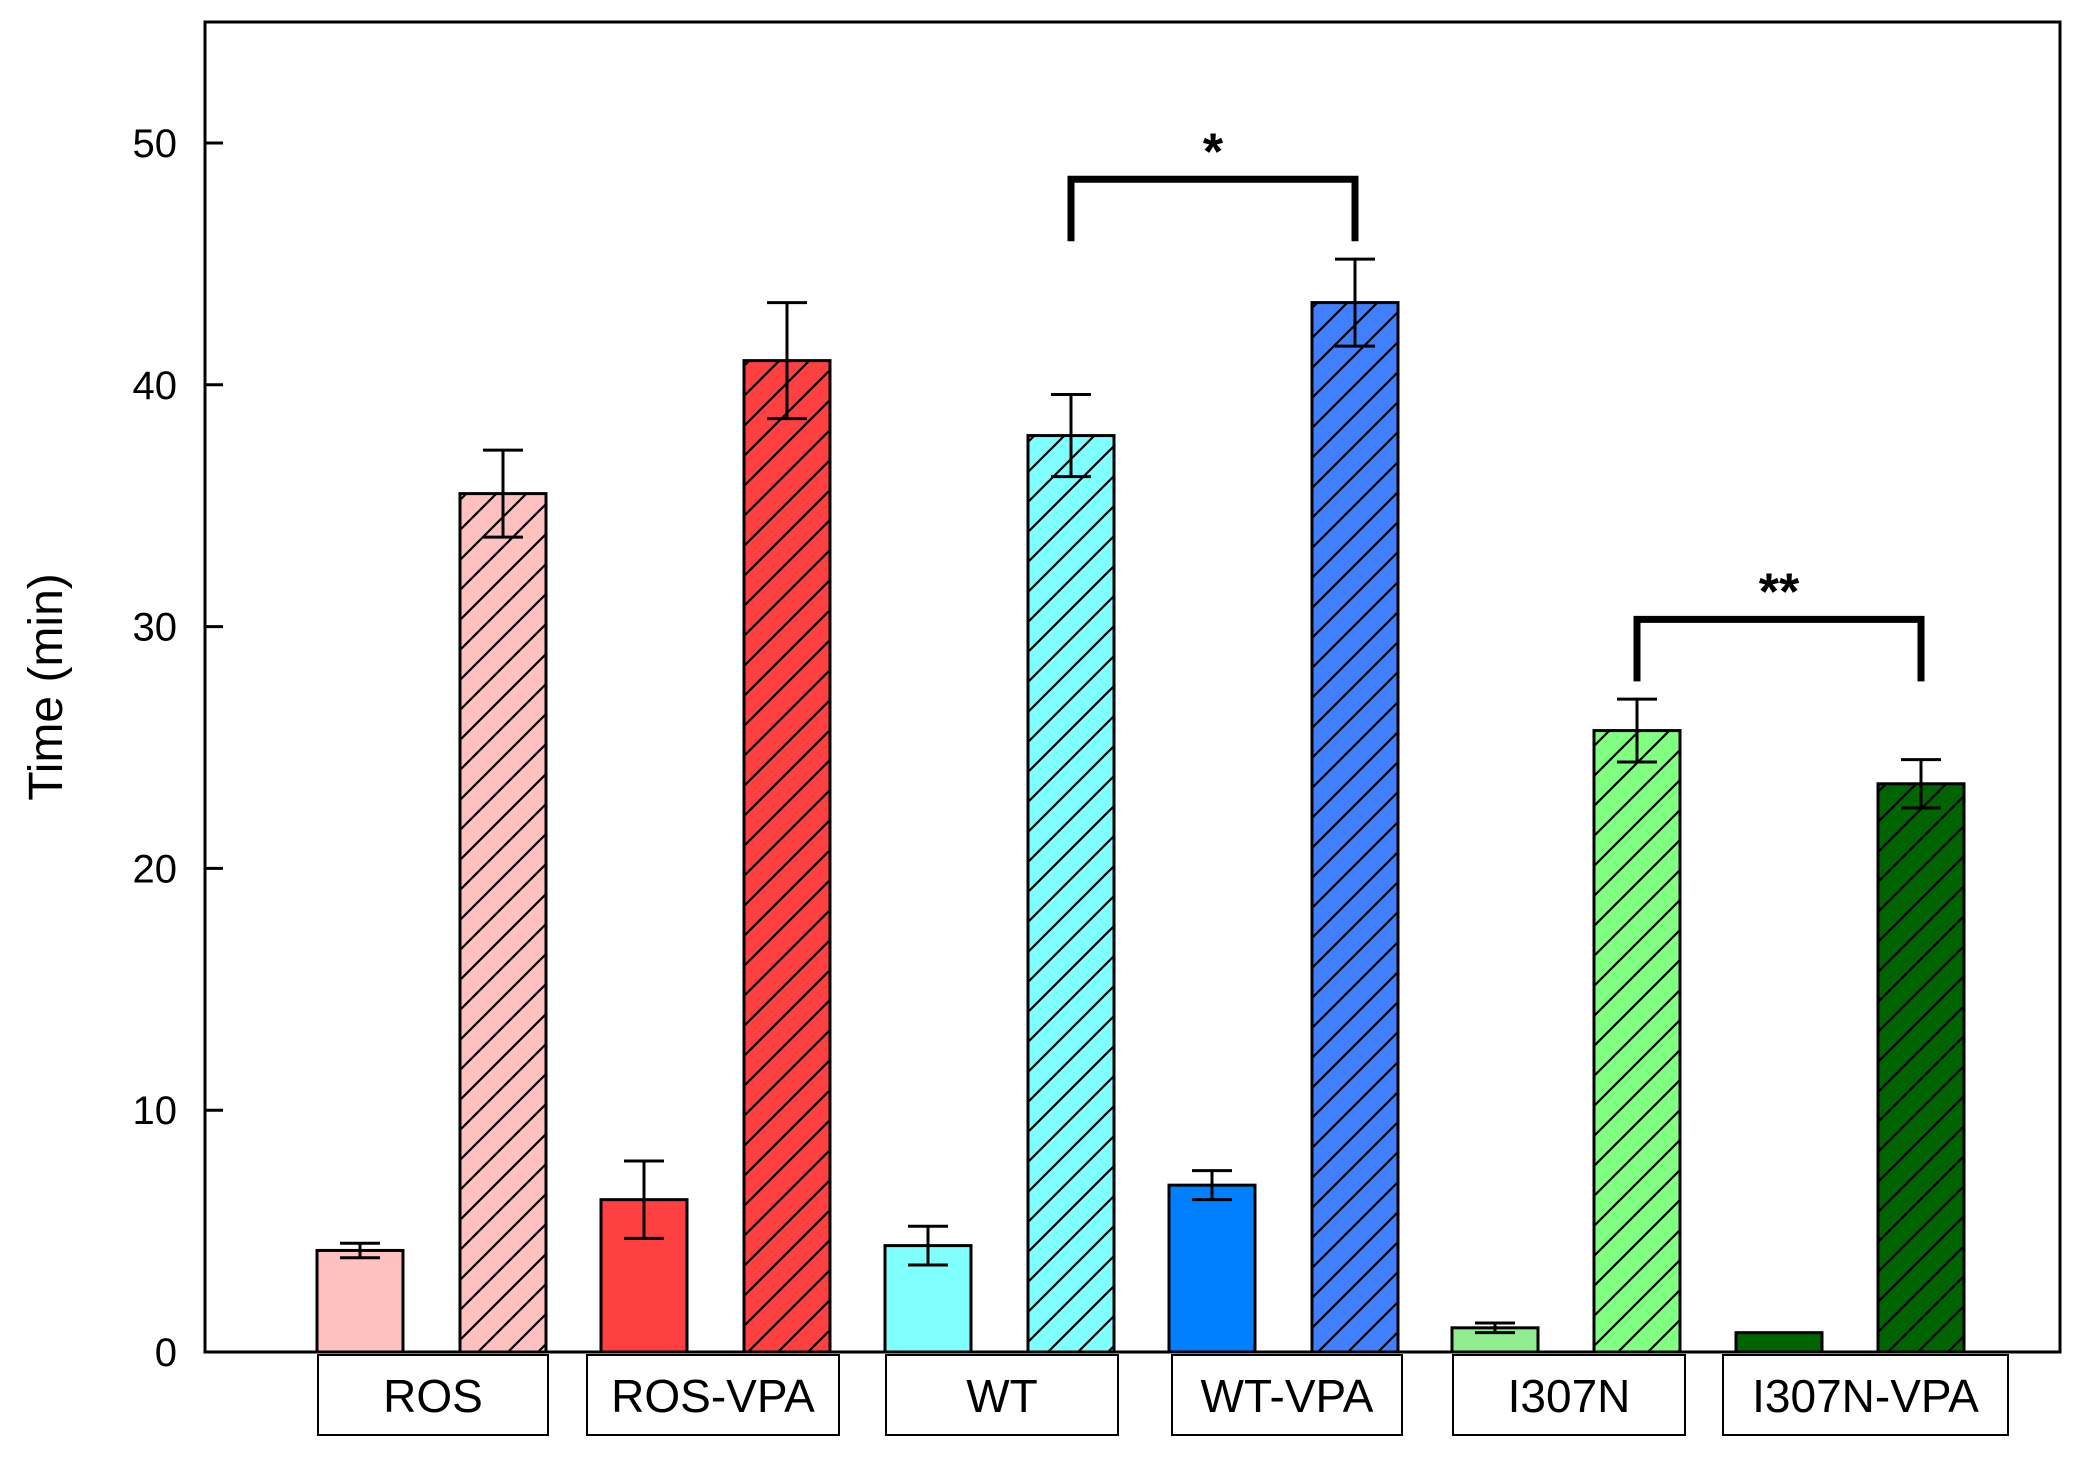  What do you see at coordinates (155, 869) in the screenshot?
I see `y-tick-label: 20` at bounding box center [155, 869].